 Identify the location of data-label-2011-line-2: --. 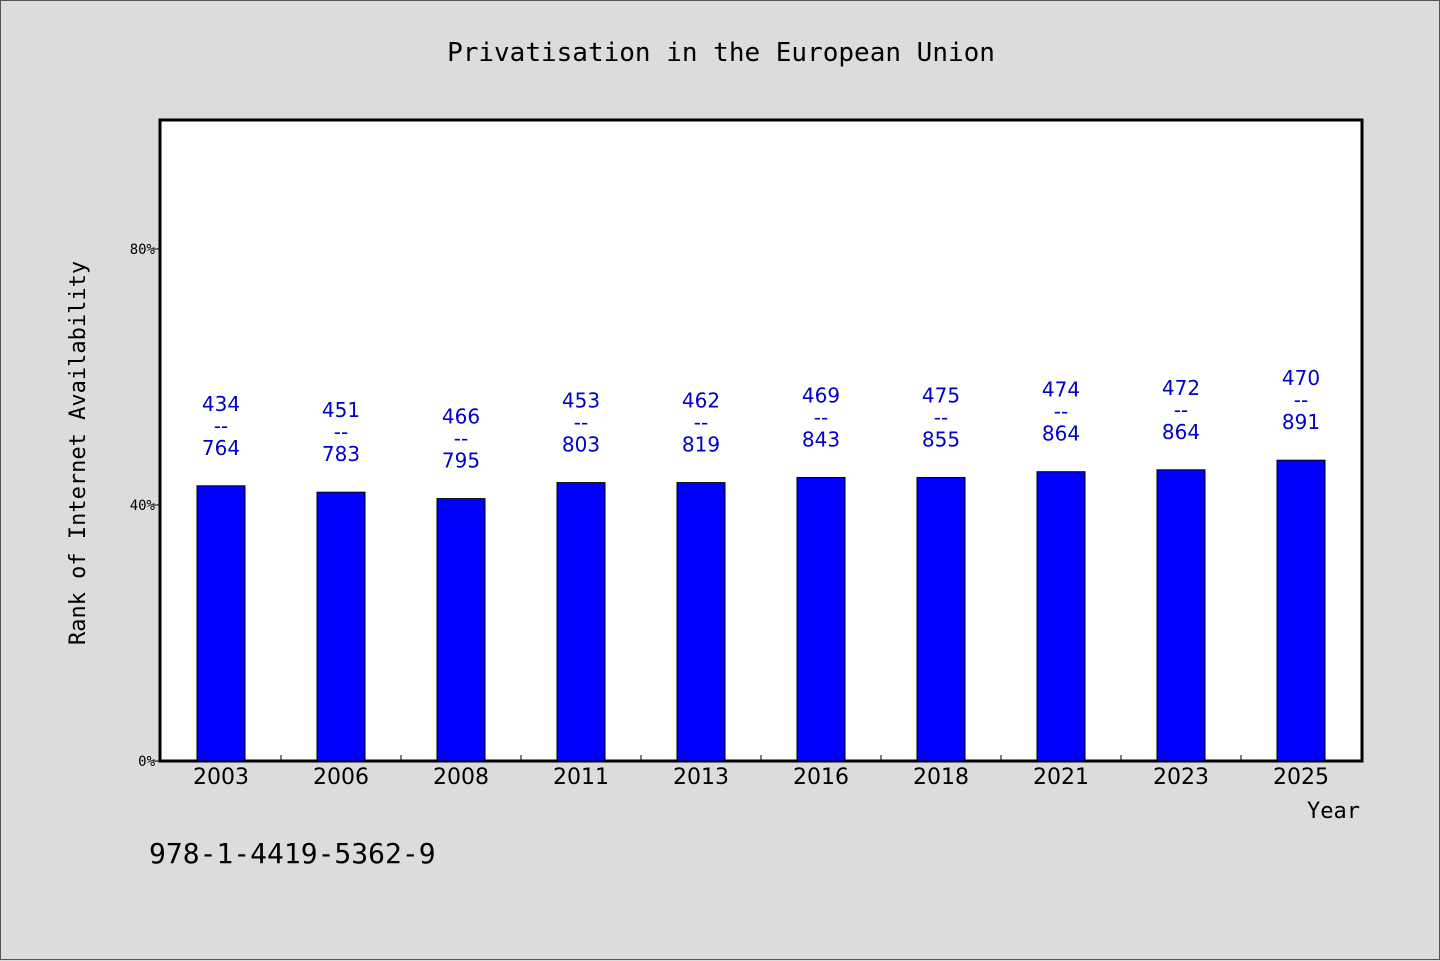
(581, 423).